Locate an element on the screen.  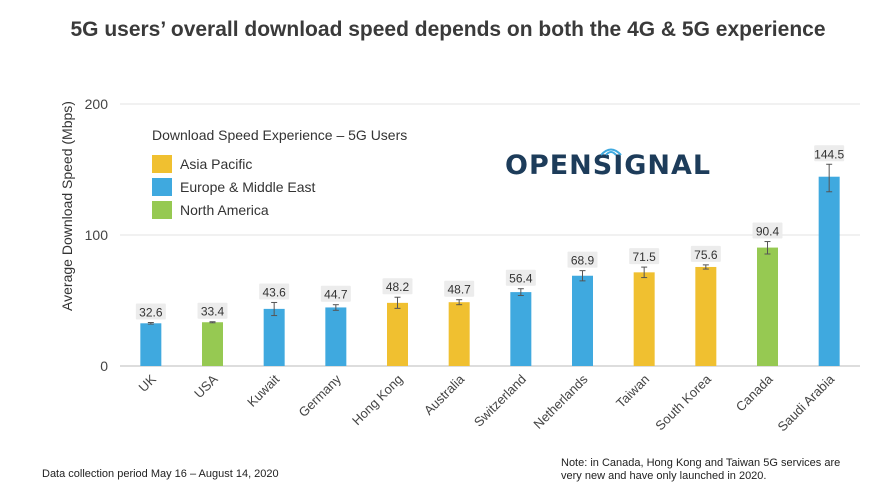
x-tick-label: Taiwan is located at coordinates (632, 391).